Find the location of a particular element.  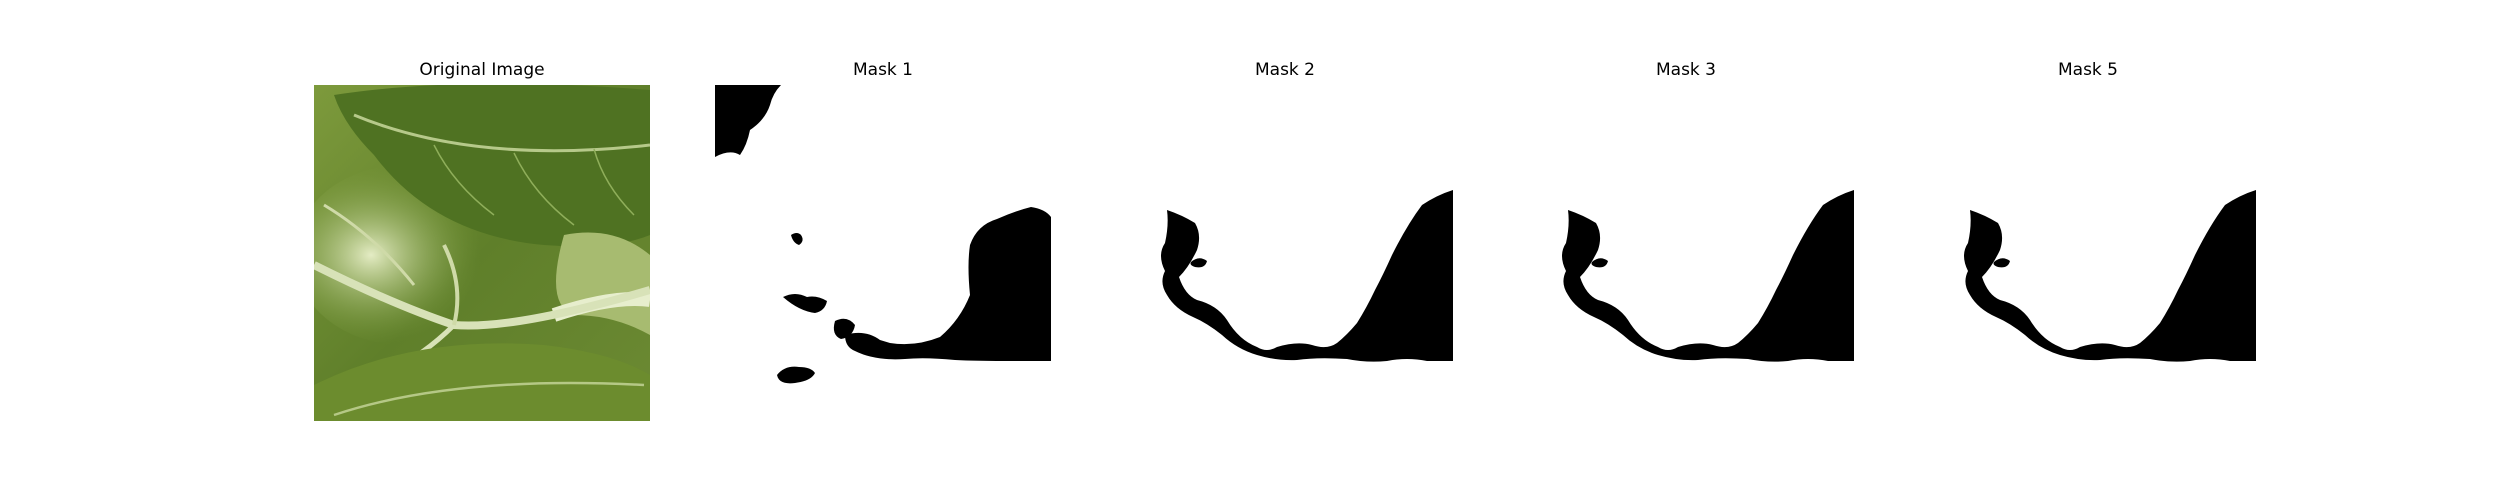

panel-mask-5: Mask 5 is located at coordinates (2088, 250).